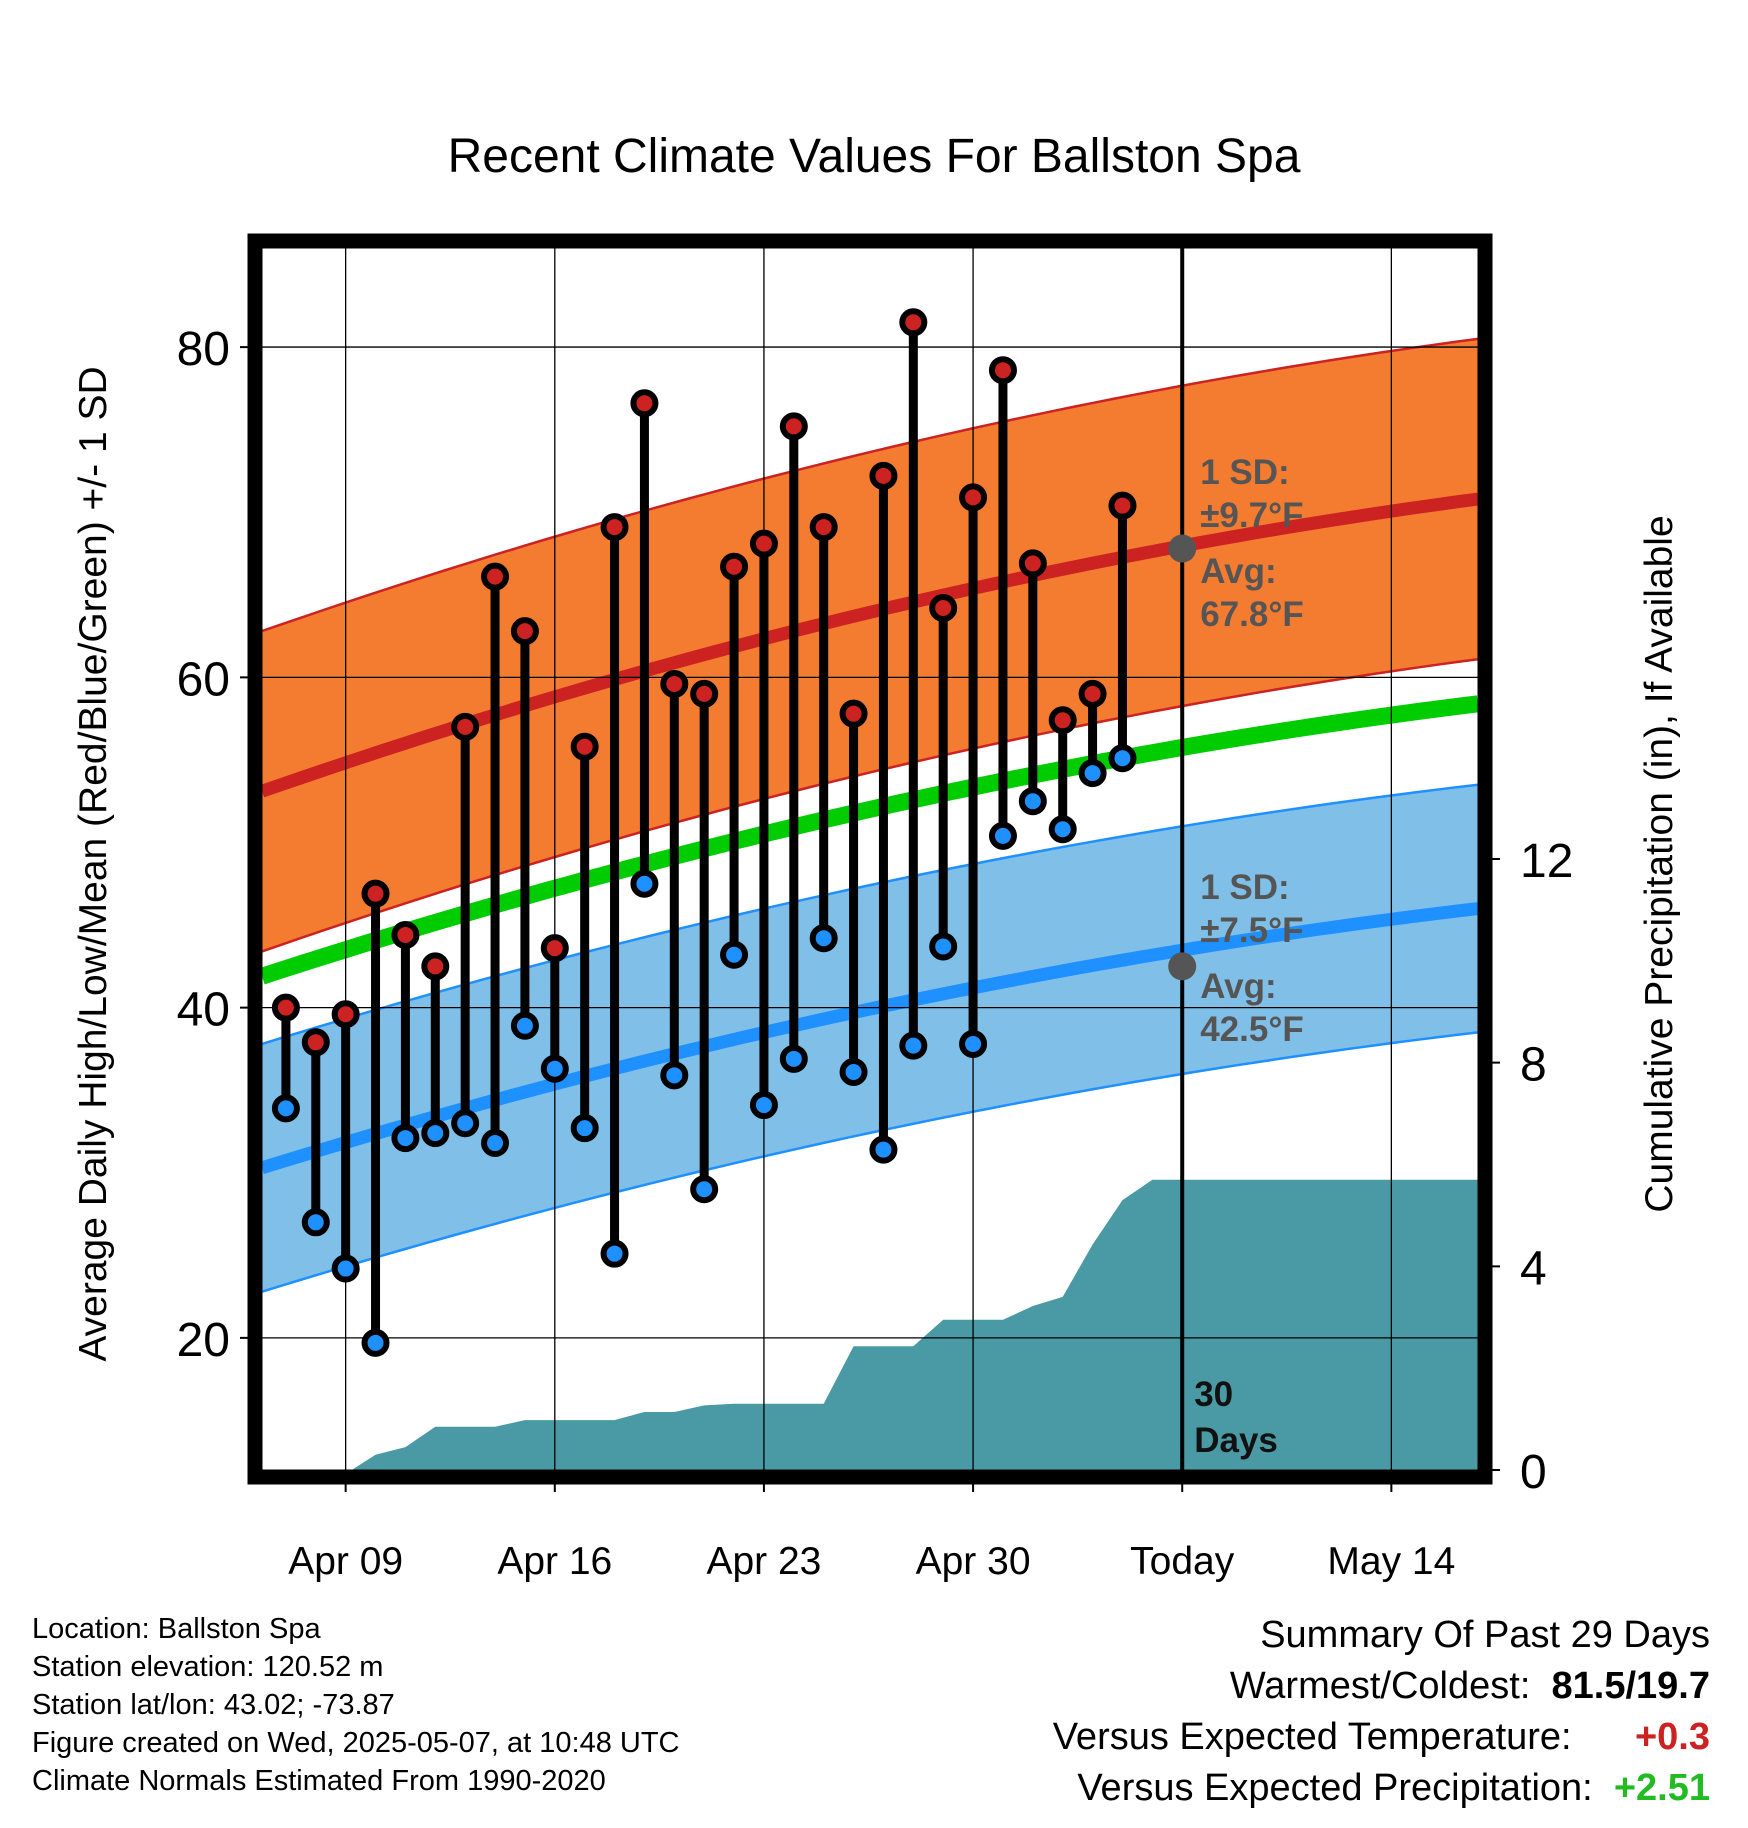 The width and height of the screenshot is (1748, 1828). What do you see at coordinates (870, 1324) in the screenshot?
I see `precip-area` at bounding box center [870, 1324].